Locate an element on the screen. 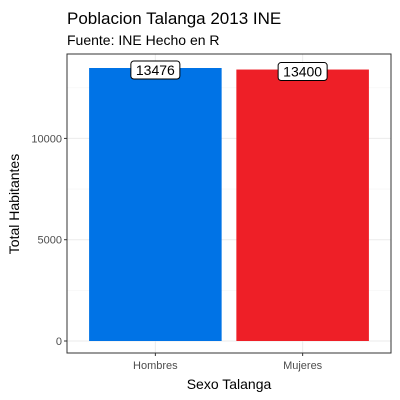 The height and width of the screenshot is (400, 400). x-tick-label: Hombres is located at coordinates (155, 366).